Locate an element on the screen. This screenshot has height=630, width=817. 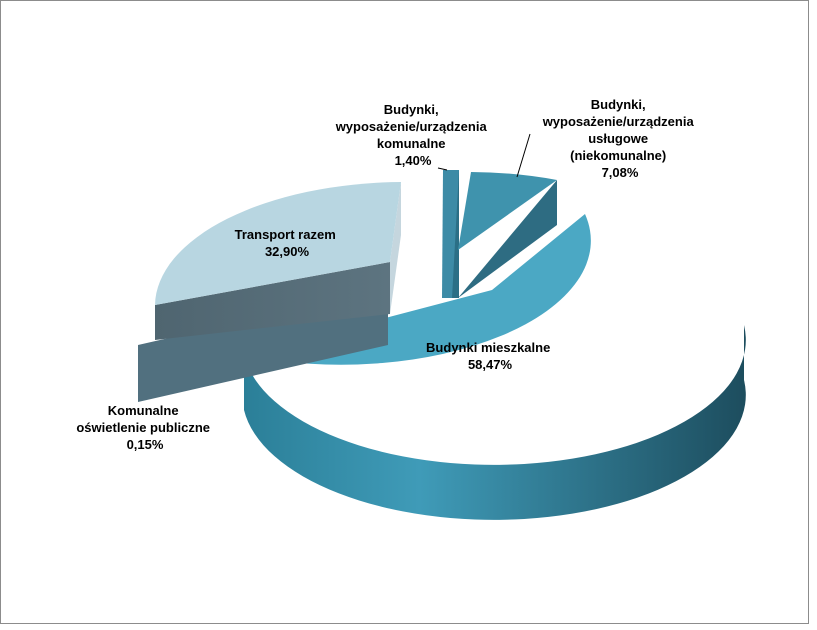
label-line: Transport razem is located at coordinates (285, 234).